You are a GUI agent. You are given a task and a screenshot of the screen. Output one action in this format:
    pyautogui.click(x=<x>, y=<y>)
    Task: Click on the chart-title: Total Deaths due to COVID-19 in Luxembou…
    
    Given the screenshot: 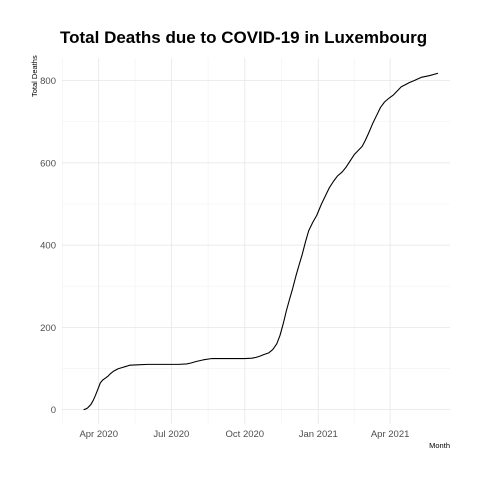 What is the action you would take?
    pyautogui.click(x=243, y=37)
    